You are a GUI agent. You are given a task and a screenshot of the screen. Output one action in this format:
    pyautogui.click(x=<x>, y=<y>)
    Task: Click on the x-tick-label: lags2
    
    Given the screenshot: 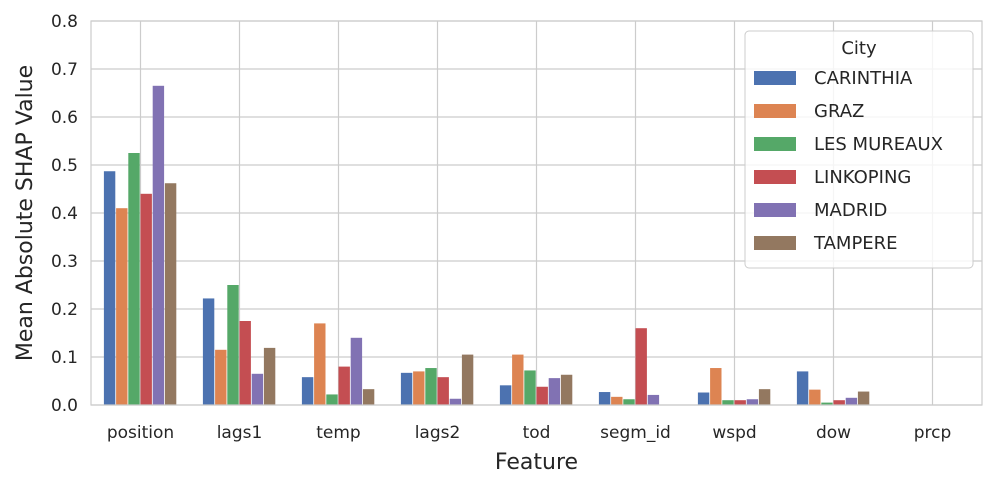 What is the action you would take?
    pyautogui.click(x=438, y=433)
    